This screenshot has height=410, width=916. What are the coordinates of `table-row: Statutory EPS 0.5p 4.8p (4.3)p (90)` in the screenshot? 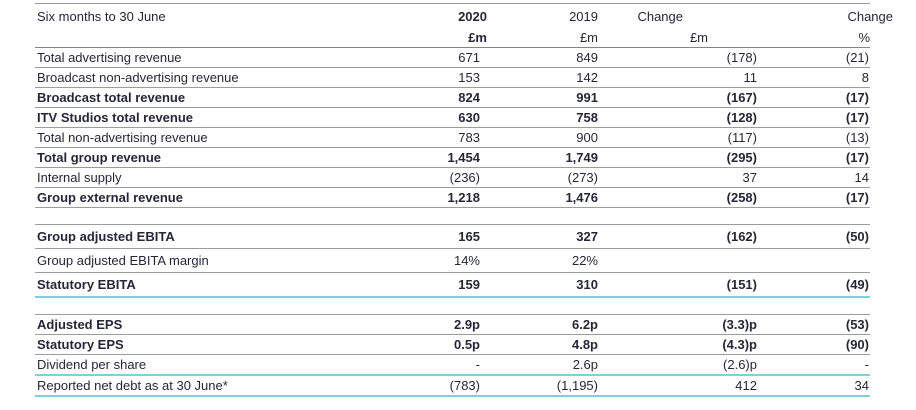 It's located at (452, 344).